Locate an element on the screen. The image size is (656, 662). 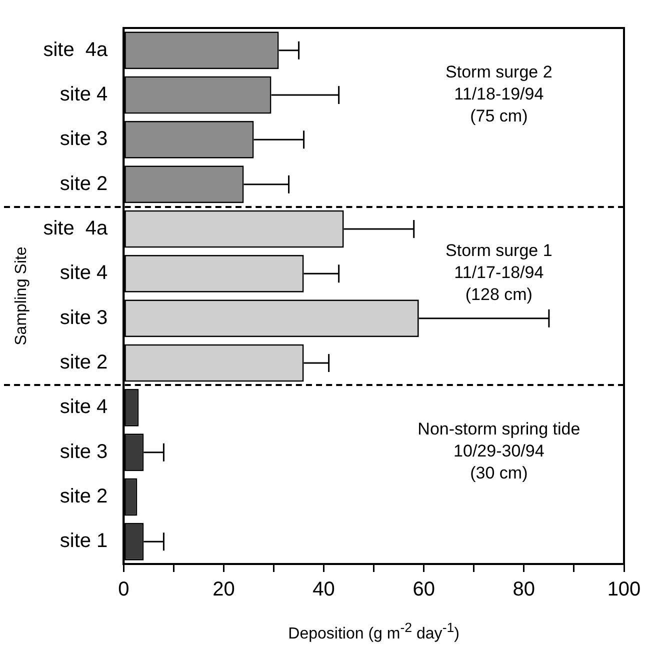
x-tick-label: 0 is located at coordinates (124, 589).